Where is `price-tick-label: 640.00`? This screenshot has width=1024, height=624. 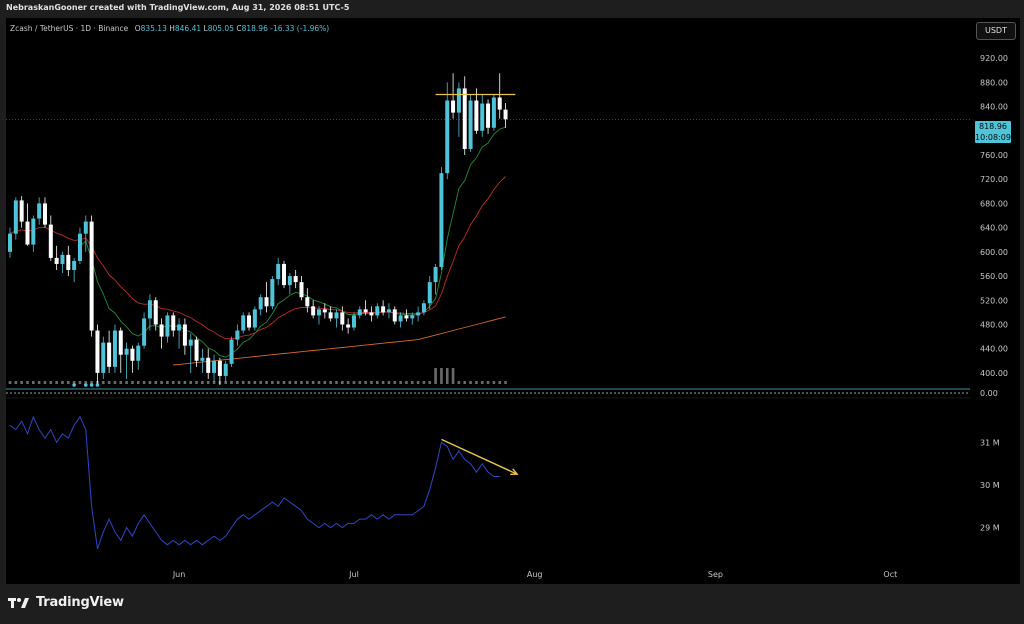
price-tick-label: 640.00 is located at coordinates (994, 228).